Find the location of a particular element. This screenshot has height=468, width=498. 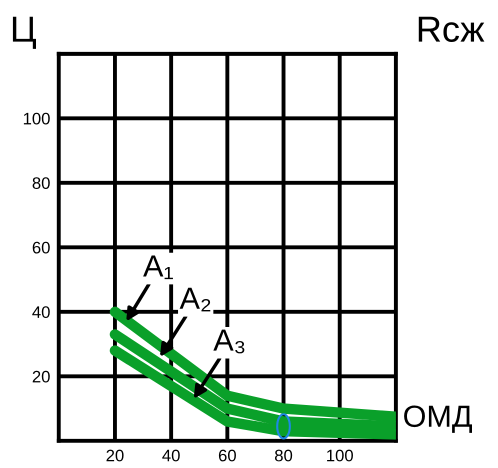

x-tick-label: 40 is located at coordinates (171, 456).